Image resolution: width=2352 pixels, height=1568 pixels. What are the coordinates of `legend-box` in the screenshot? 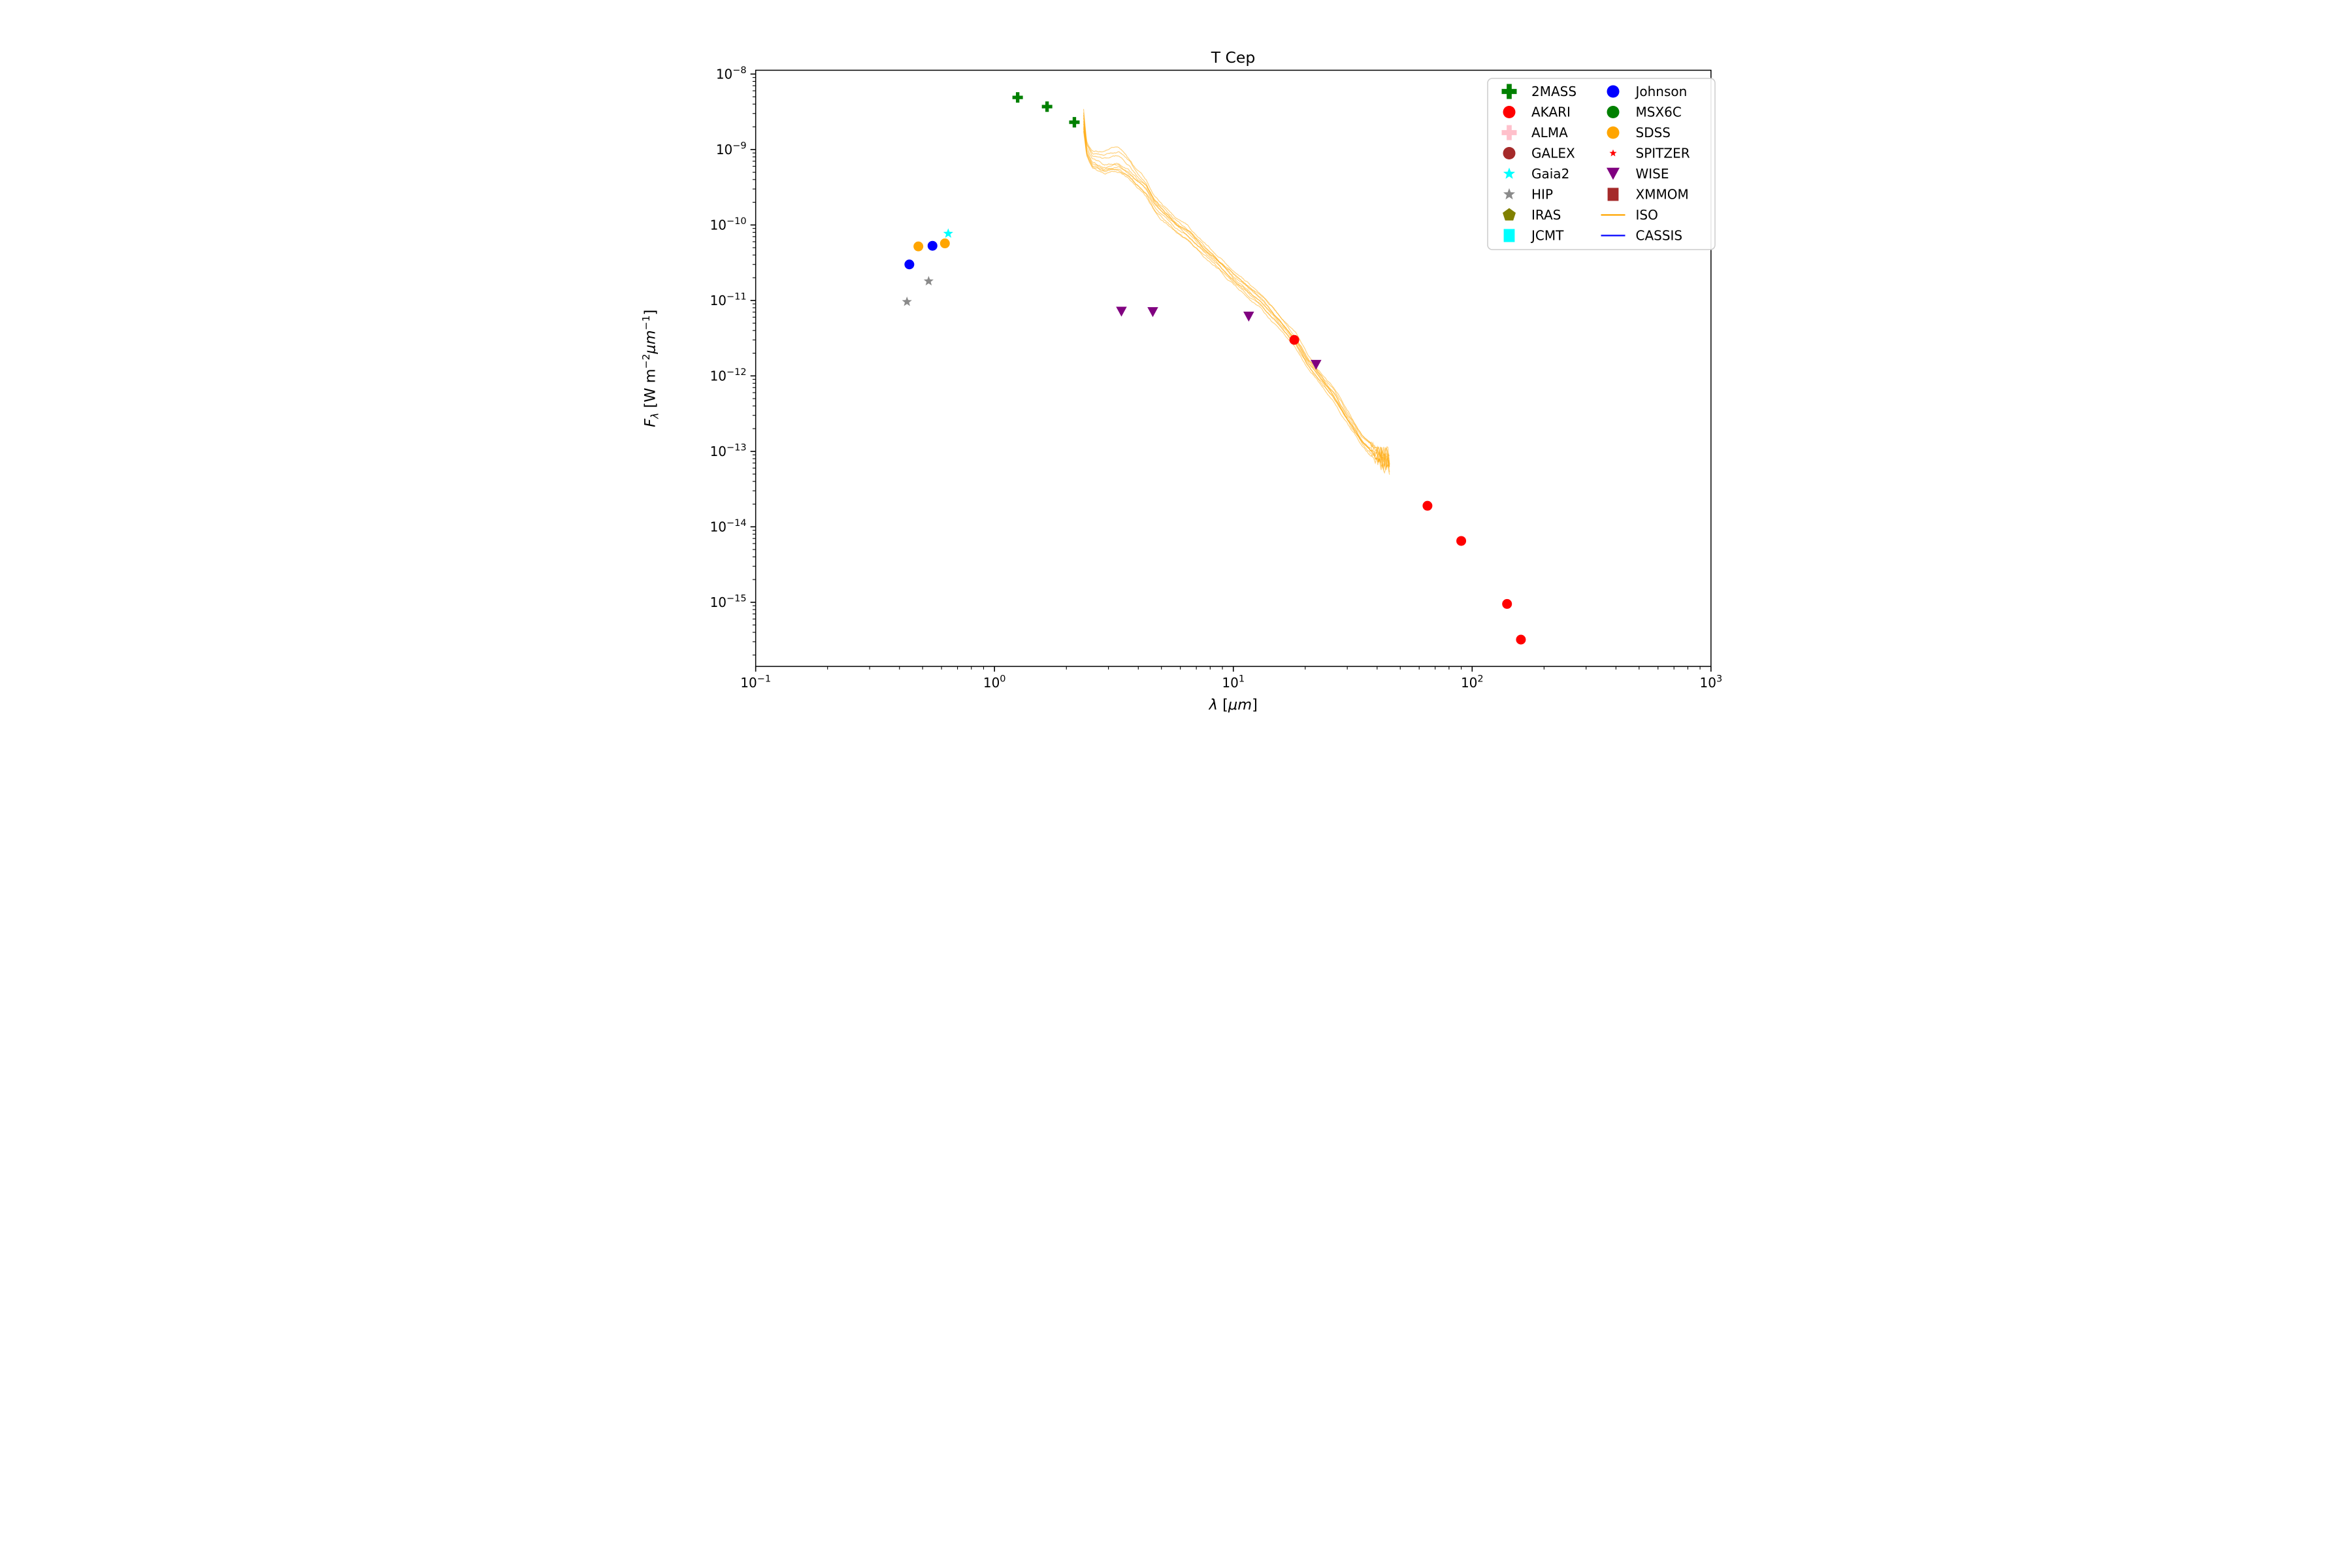 It's located at (1601, 164).